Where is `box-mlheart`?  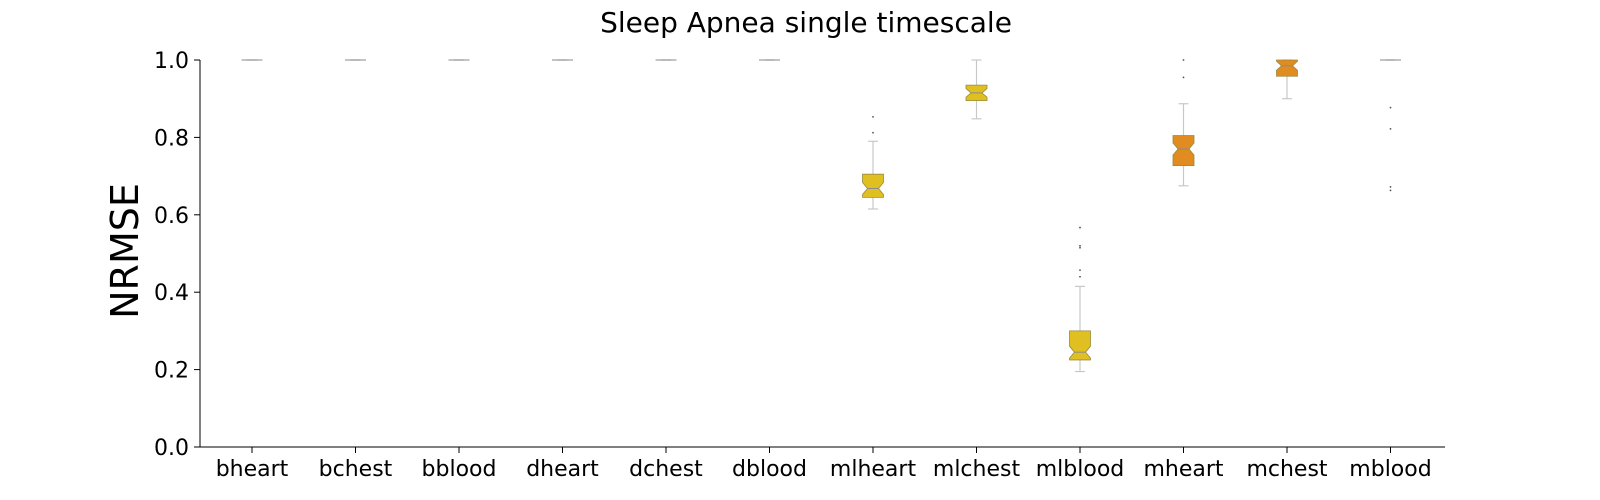
box-mlheart is located at coordinates (873, 162).